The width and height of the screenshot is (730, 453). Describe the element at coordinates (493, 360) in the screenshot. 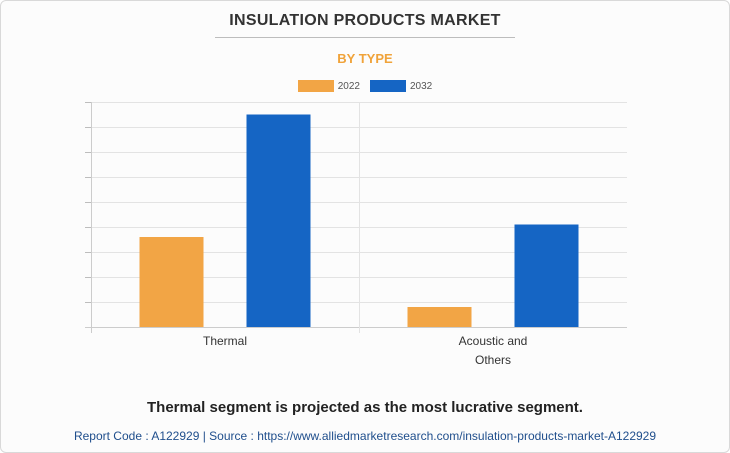

I see `x-tick-label-line: Others` at that location.